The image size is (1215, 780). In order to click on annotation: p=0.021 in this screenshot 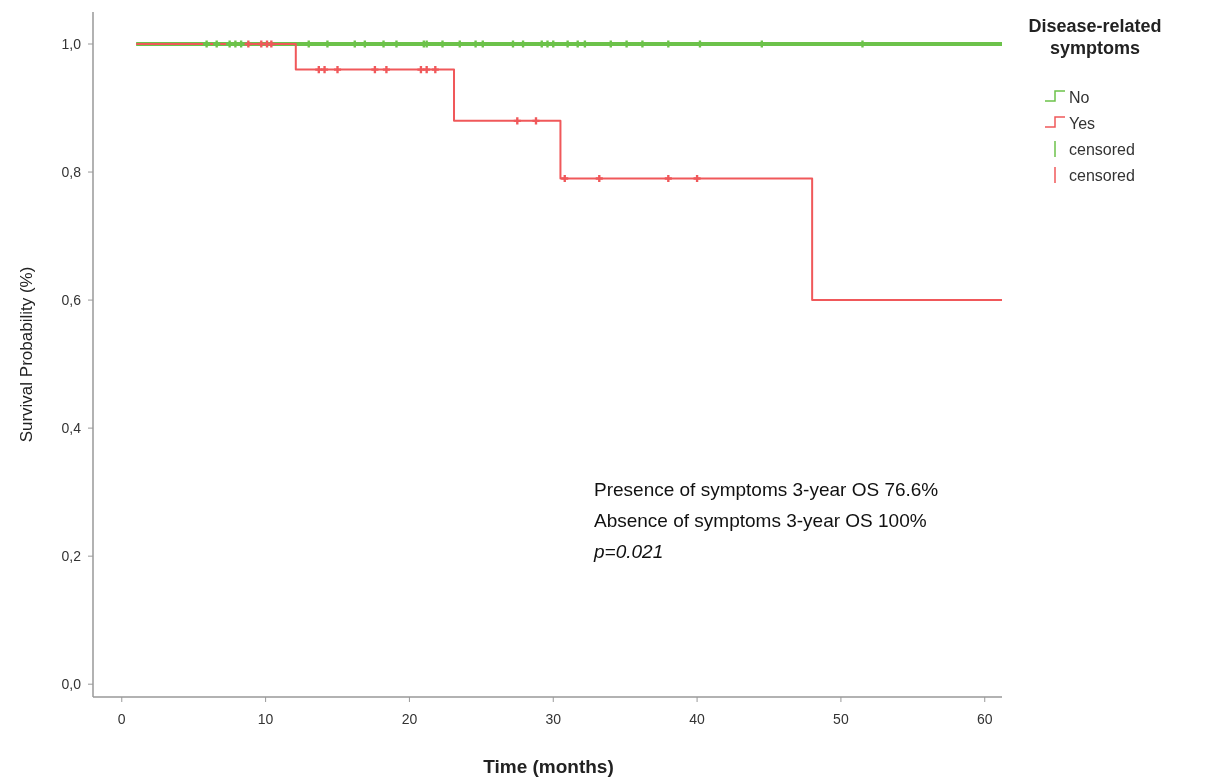, I will do `click(628, 551)`.